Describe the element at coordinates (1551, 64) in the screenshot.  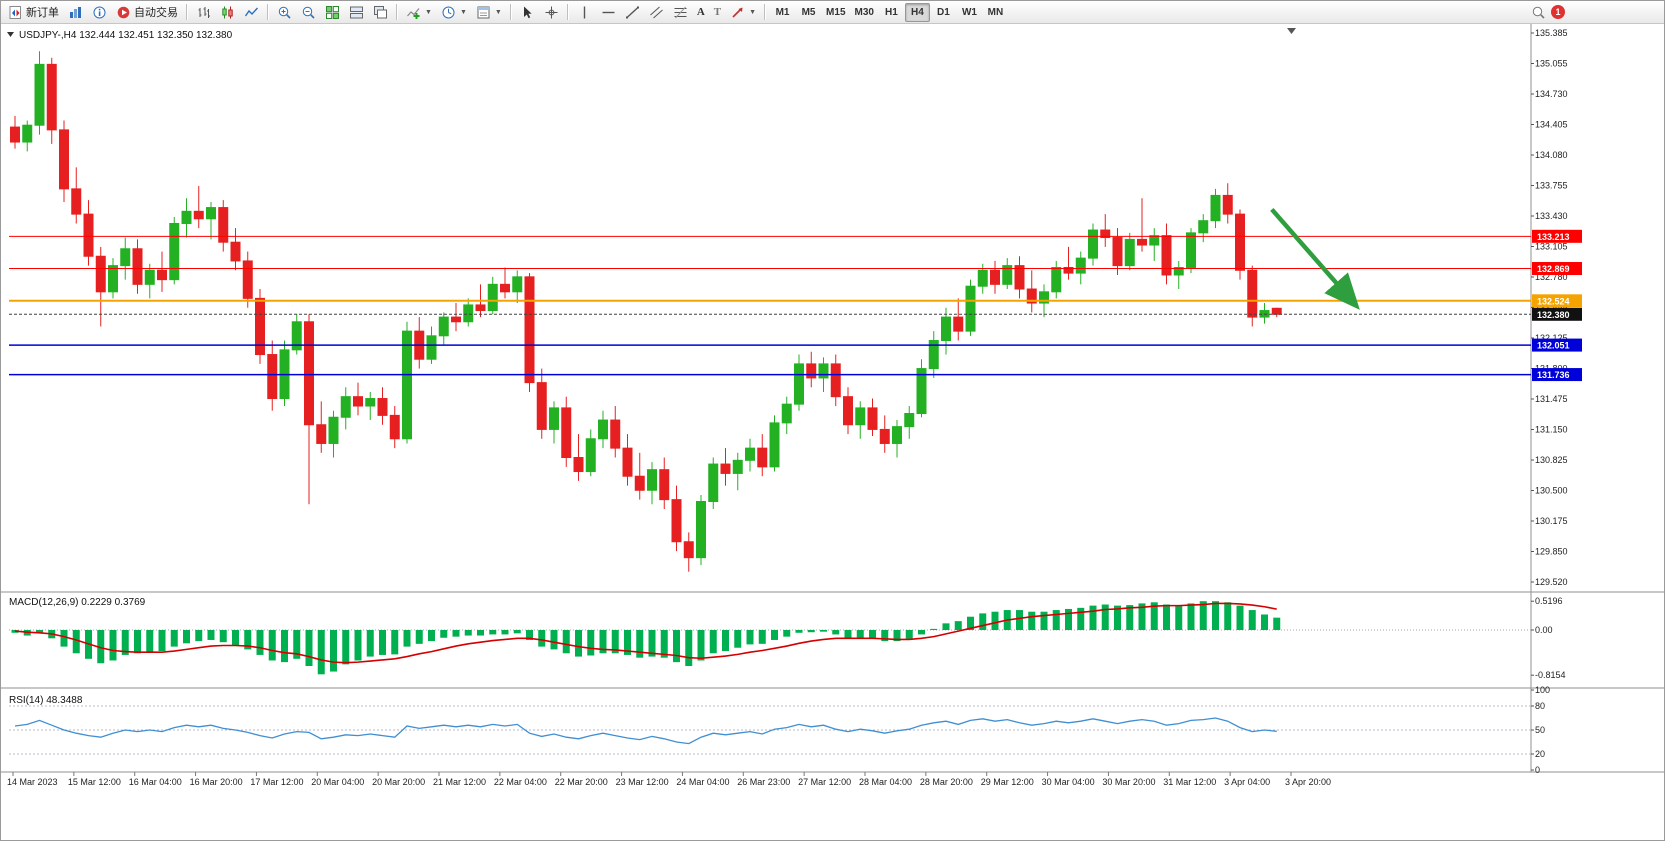
I see `price-tick-label: 135.055` at that location.